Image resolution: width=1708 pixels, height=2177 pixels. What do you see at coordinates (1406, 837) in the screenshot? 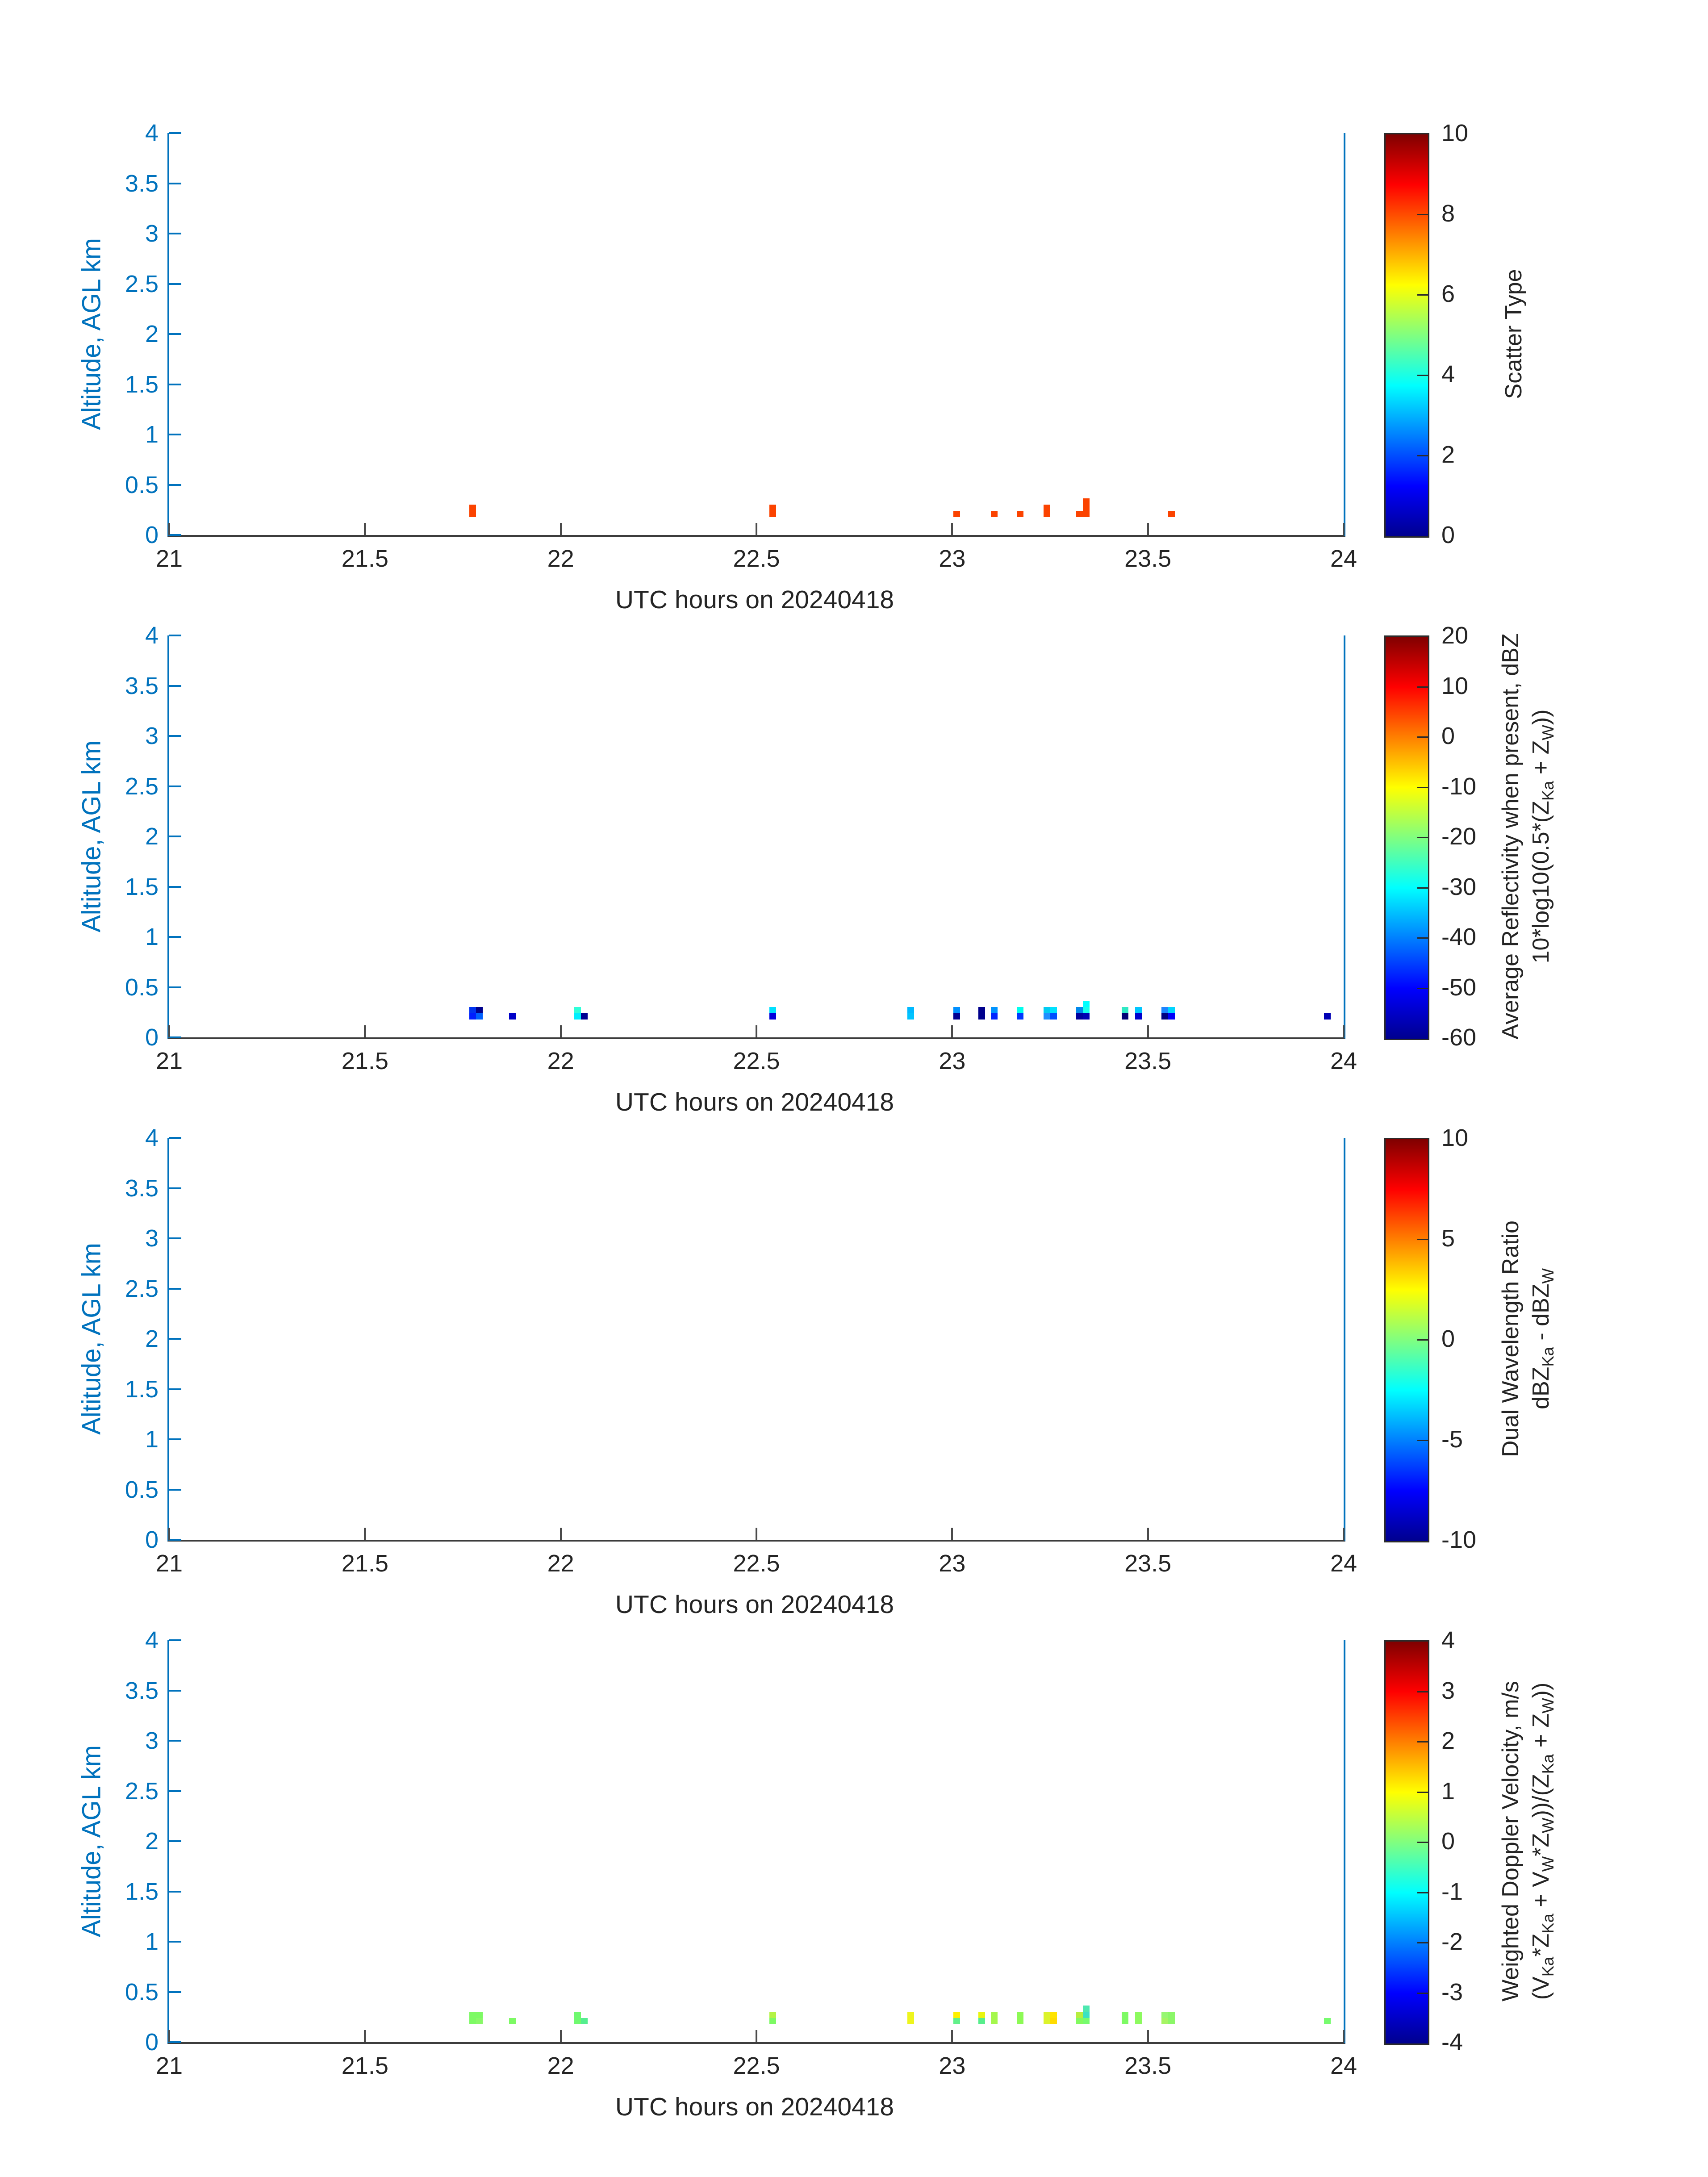
I see `colorbar` at bounding box center [1406, 837].